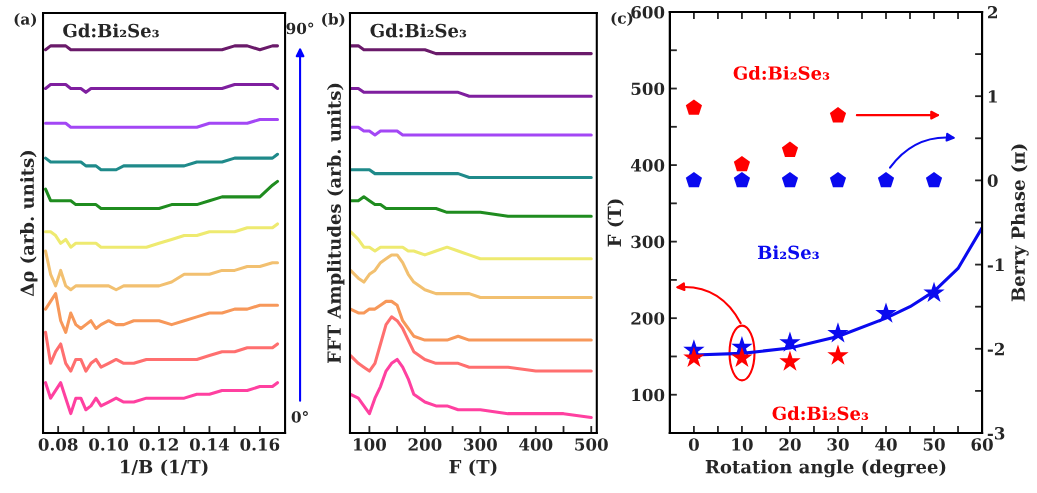 The height and width of the screenshot is (493, 1037). Describe the element at coordinates (982, 444) in the screenshot. I see `x-tick-label: 60` at that location.